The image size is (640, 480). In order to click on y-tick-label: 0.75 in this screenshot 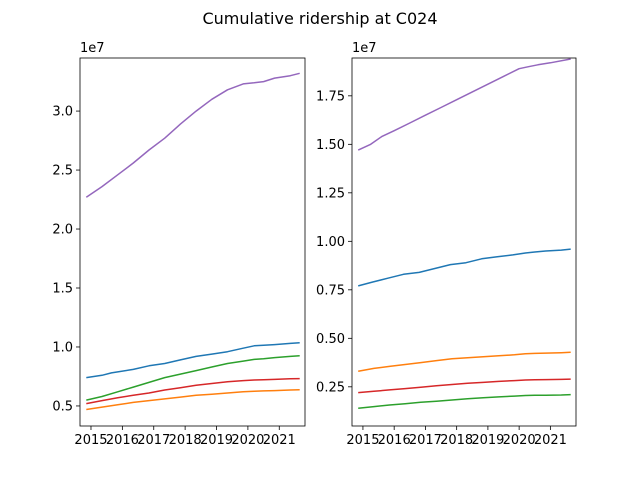, I will do `click(330, 290)`.